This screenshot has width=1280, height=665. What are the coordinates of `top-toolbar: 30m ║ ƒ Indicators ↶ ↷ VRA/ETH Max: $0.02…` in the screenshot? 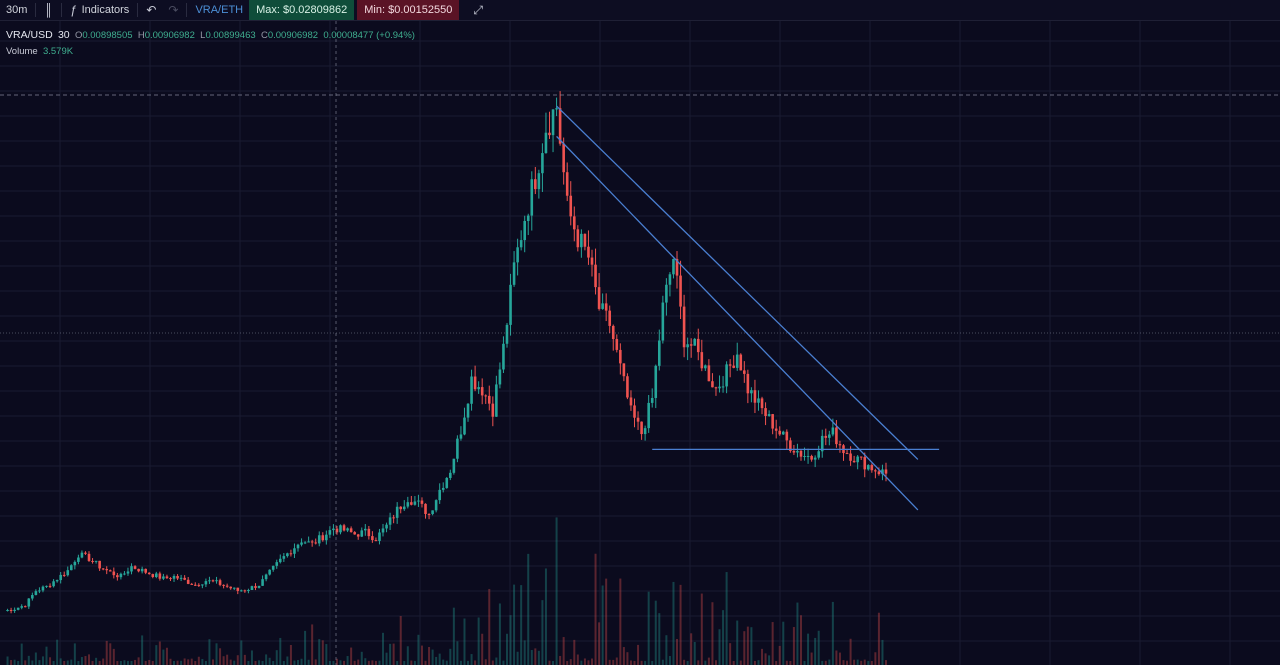 It's located at (640, 10).